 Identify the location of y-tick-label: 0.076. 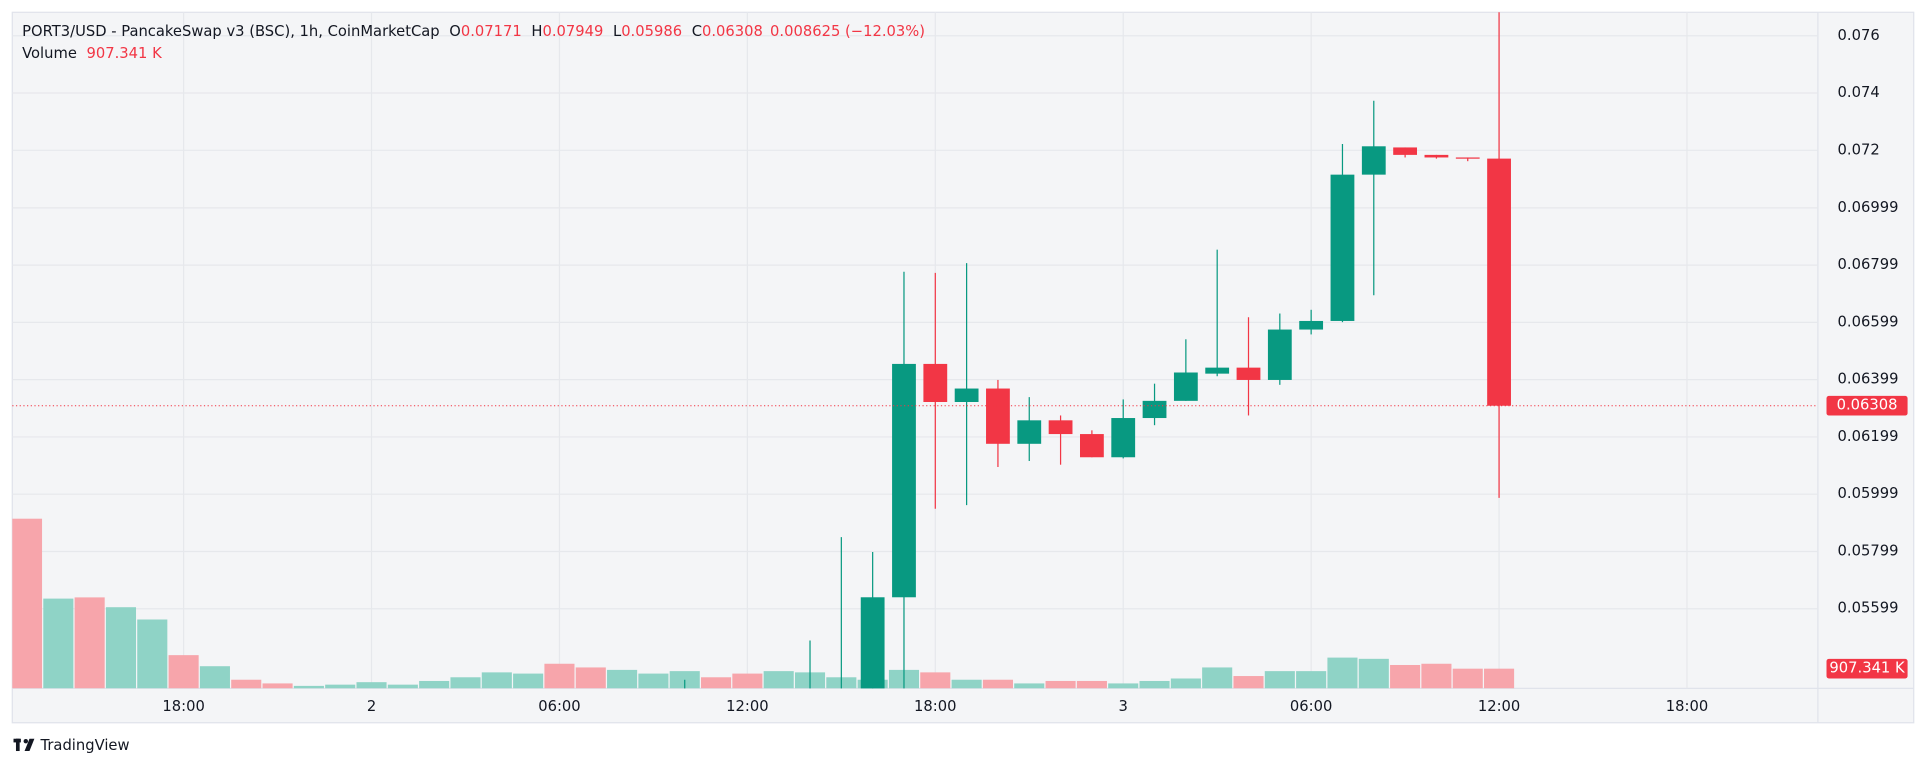
(1859, 35).